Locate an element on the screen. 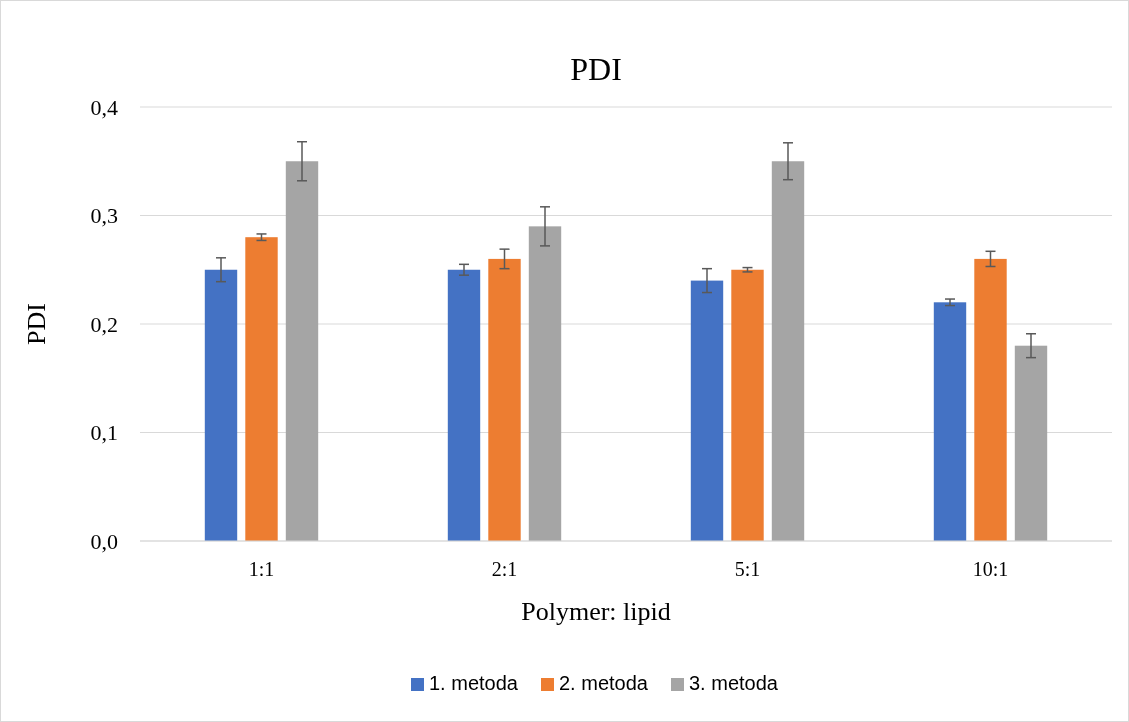 The height and width of the screenshot is (722, 1129). y-axis-title: PDI is located at coordinates (36, 324).